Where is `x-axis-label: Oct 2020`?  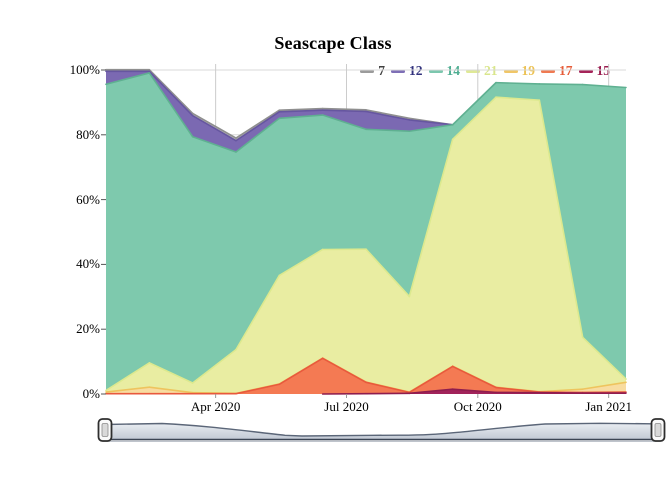 x-axis-label: Oct 2020 is located at coordinates (477, 406).